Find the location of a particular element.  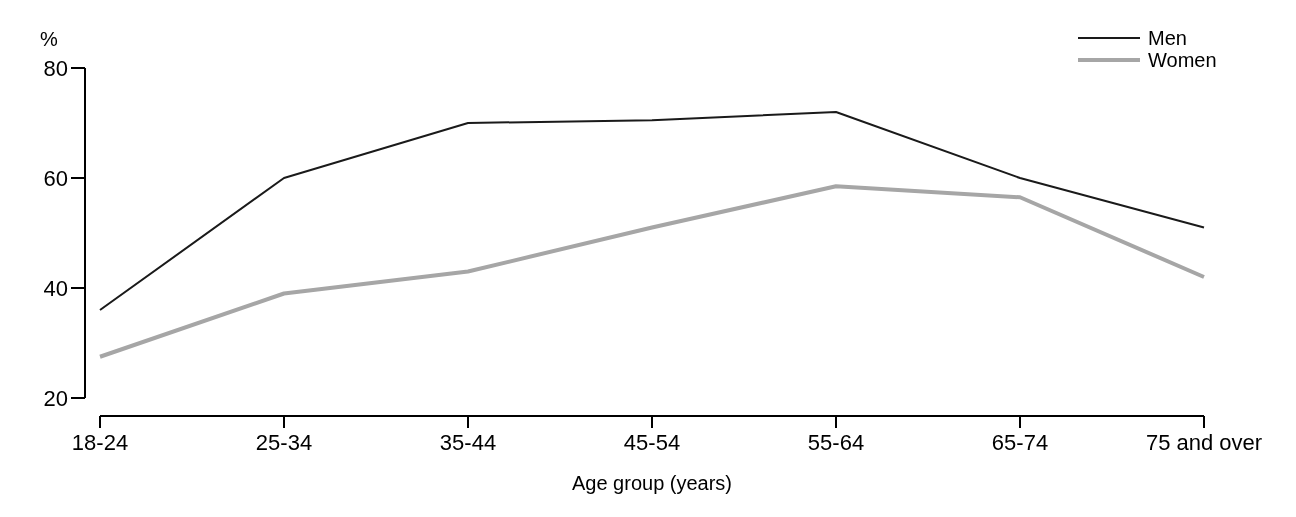

x-tick-label: 35-44 is located at coordinates (468, 442).